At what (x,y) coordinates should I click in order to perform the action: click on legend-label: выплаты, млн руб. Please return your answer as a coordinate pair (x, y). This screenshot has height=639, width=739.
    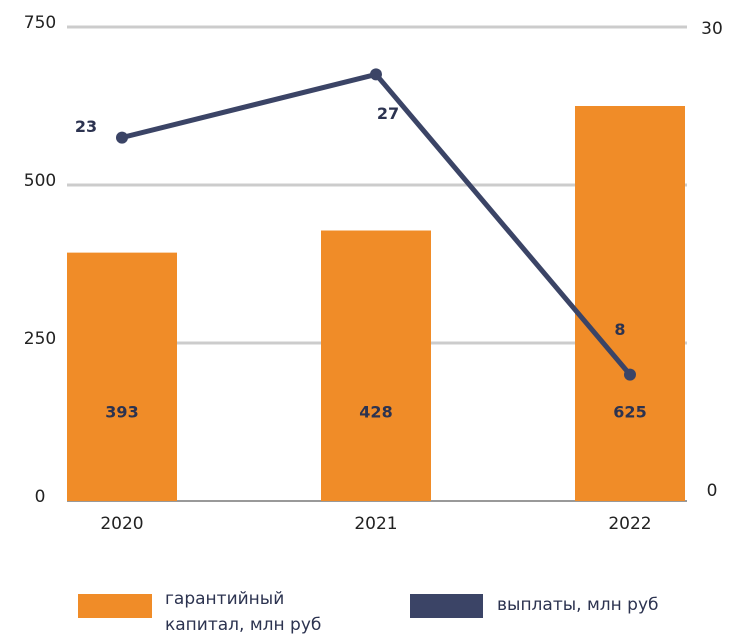
    Looking at the image, I should click on (578, 605).